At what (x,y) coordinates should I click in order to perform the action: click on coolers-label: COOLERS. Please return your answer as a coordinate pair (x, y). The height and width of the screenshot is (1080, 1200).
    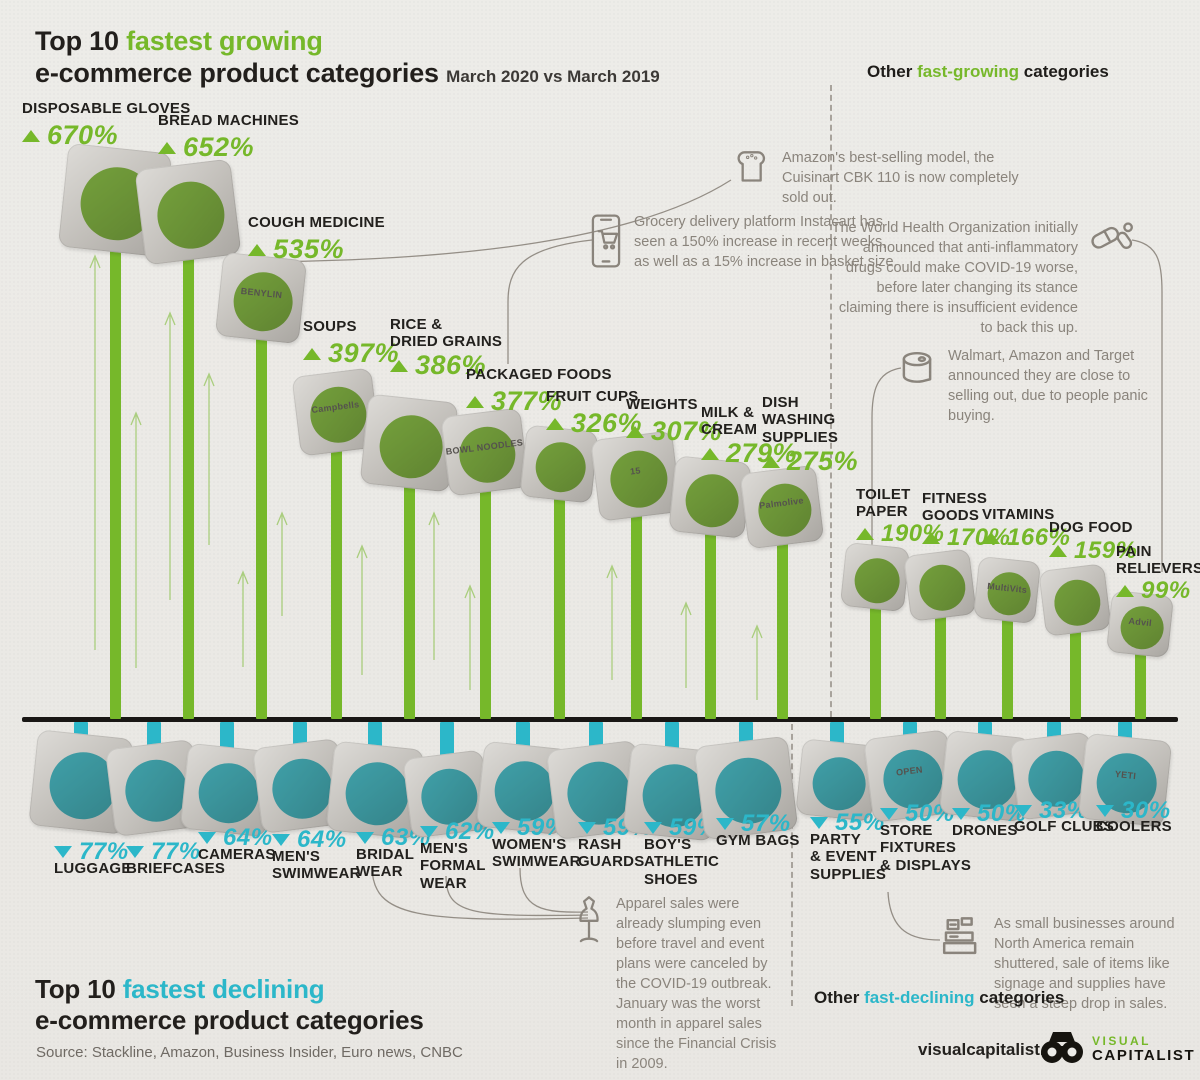
    Looking at the image, I should click on (1134, 826).